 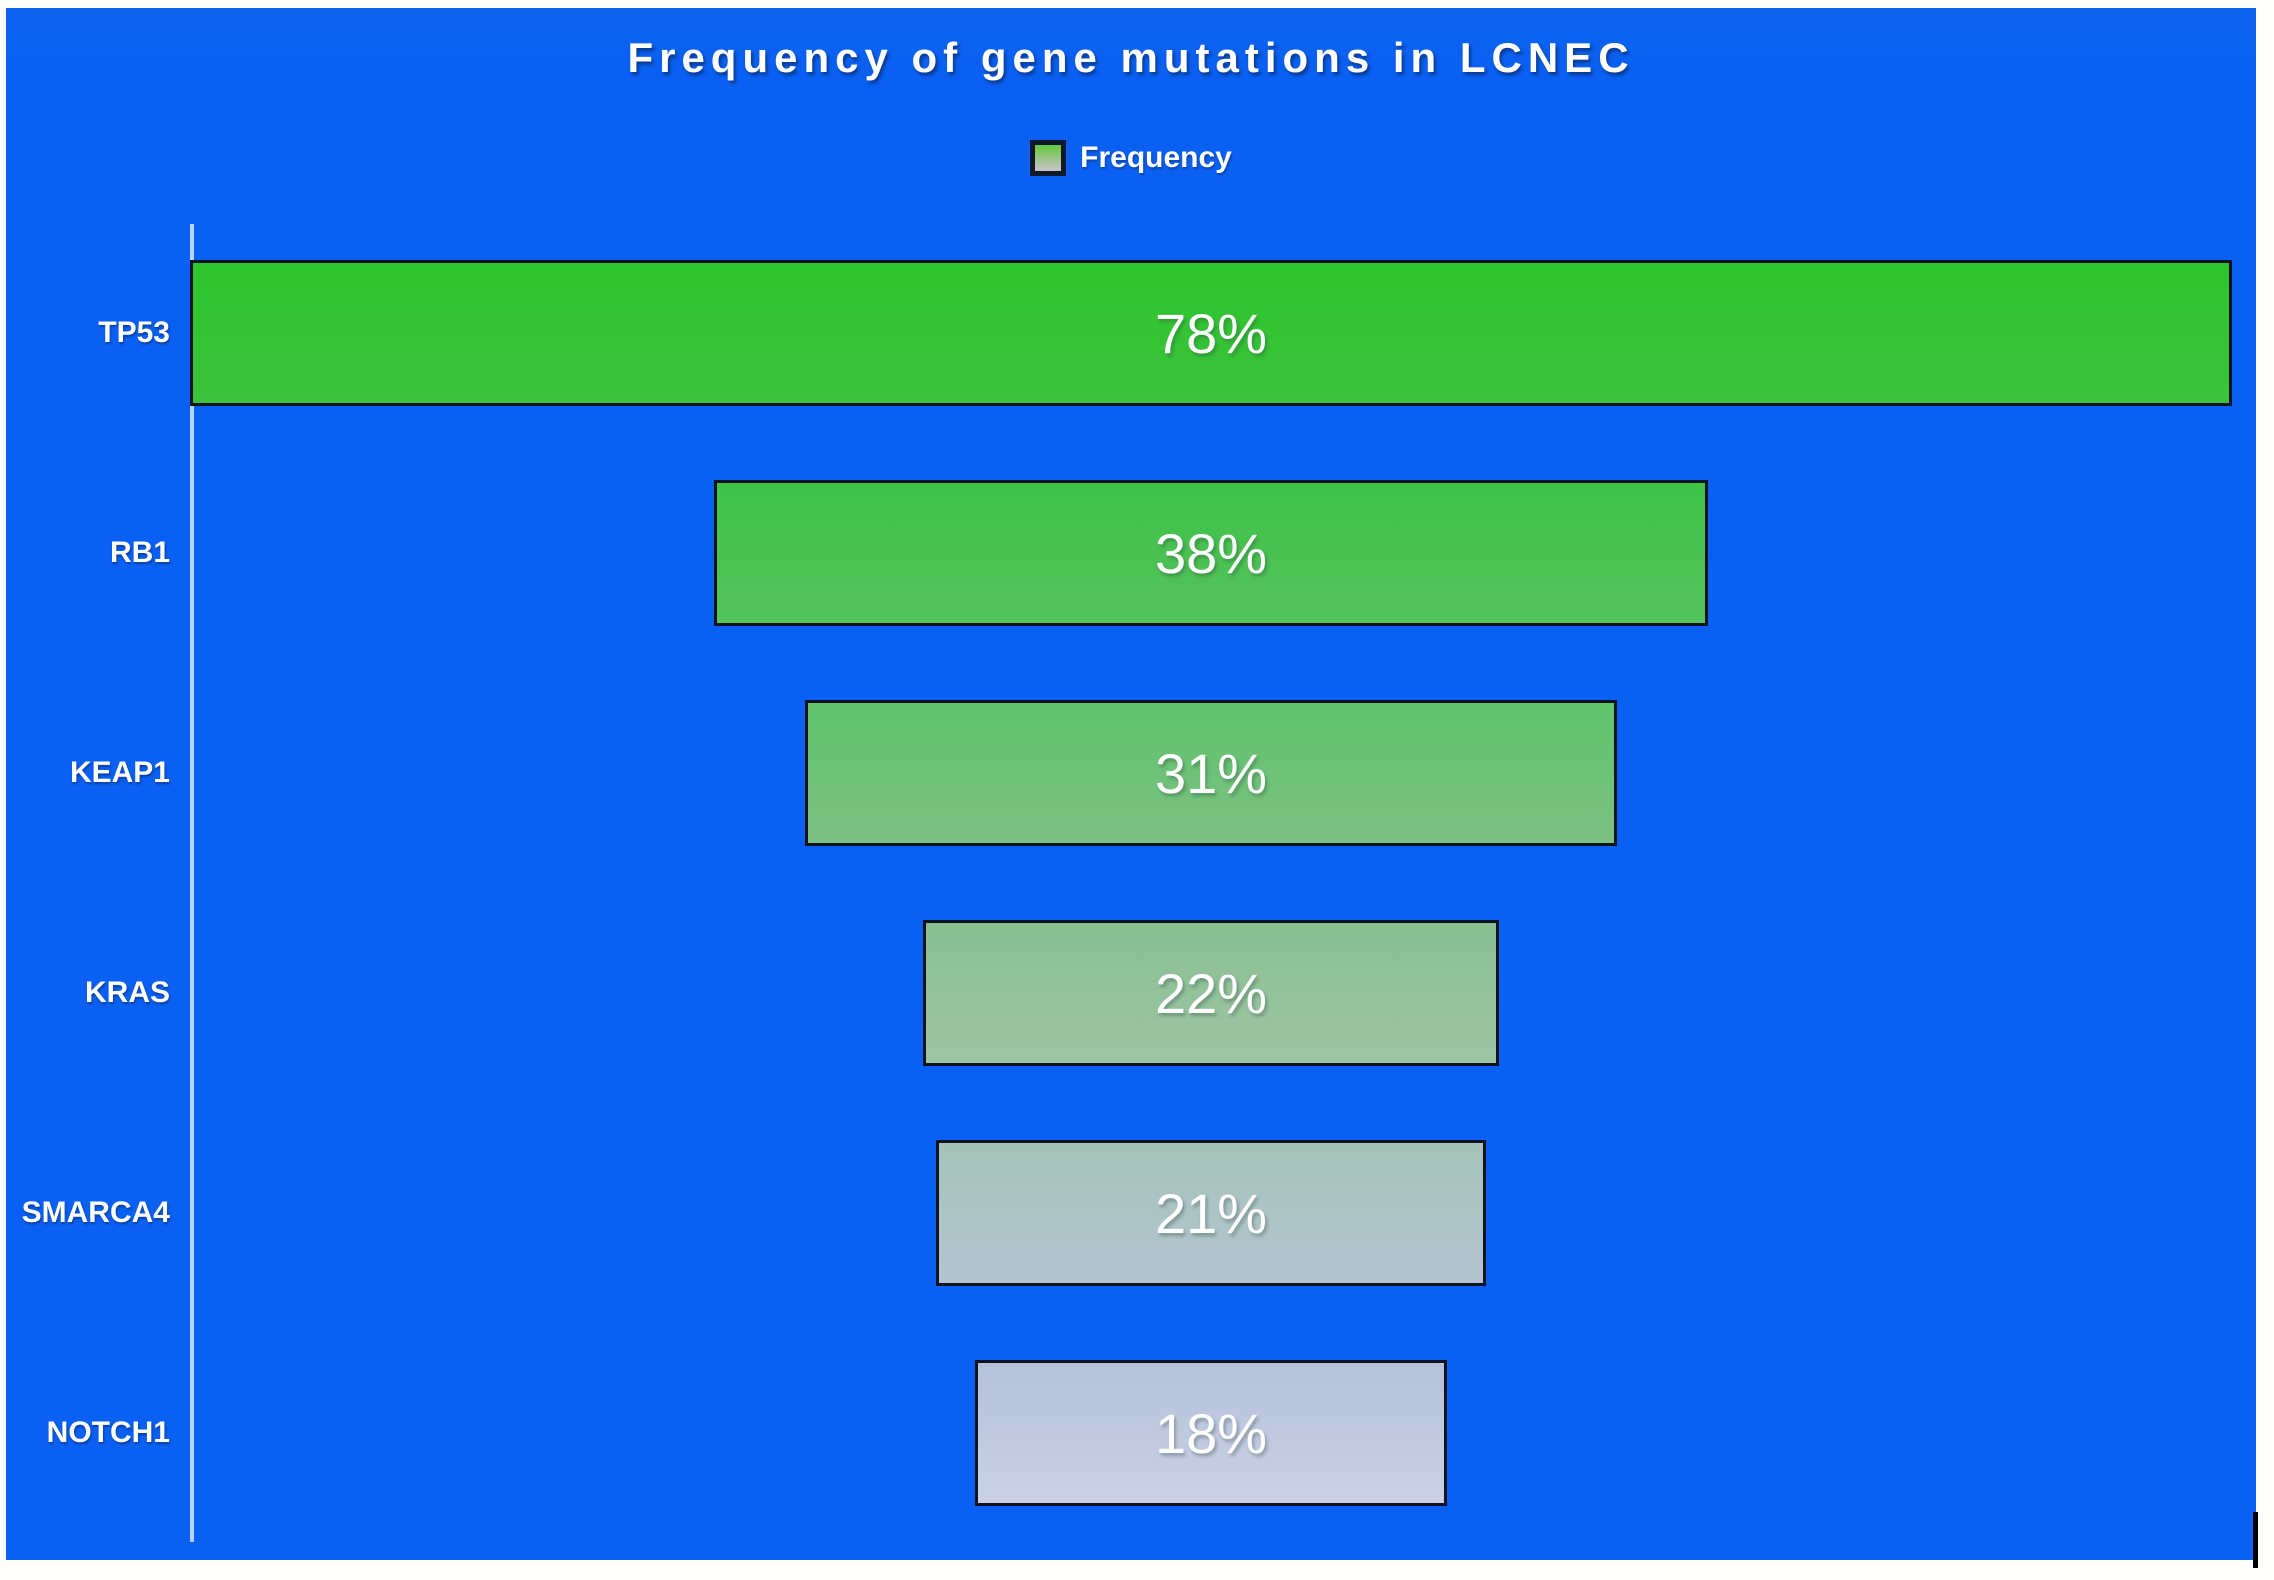 I want to click on legend-swatch-icon, so click(x=1048, y=158).